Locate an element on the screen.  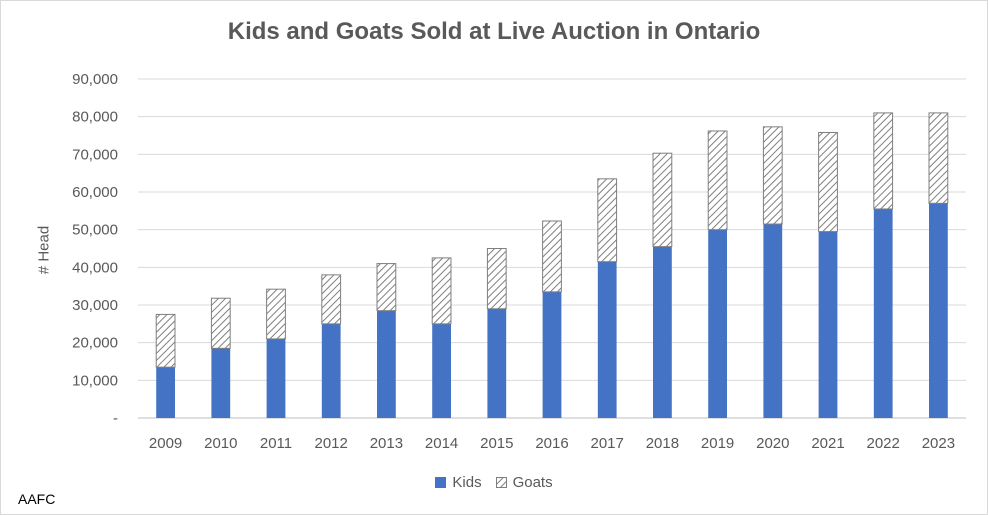
bar-kids-2009 is located at coordinates (165, 392).